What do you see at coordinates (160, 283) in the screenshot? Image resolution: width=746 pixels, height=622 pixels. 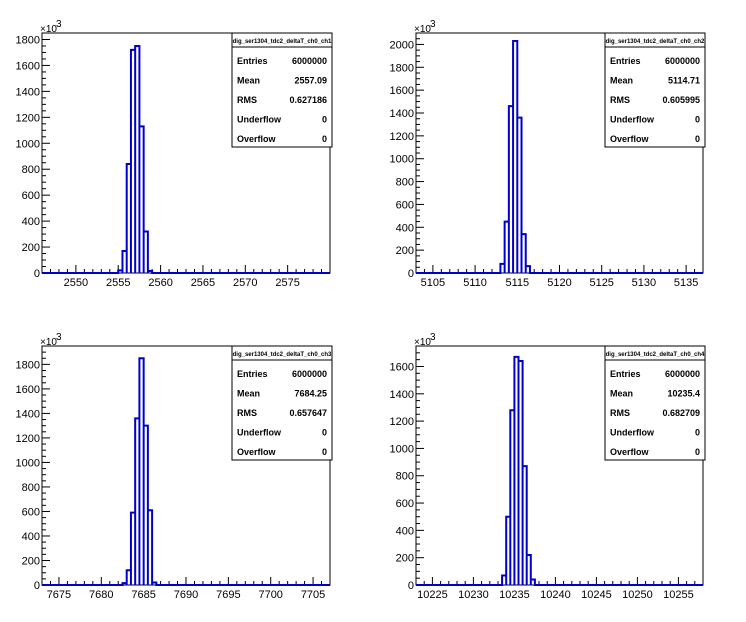 I see `x-tick-label: 2560` at bounding box center [160, 283].